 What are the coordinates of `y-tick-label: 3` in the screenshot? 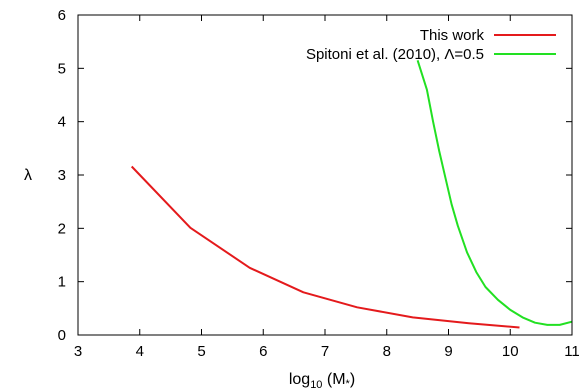 It's located at (62, 175).